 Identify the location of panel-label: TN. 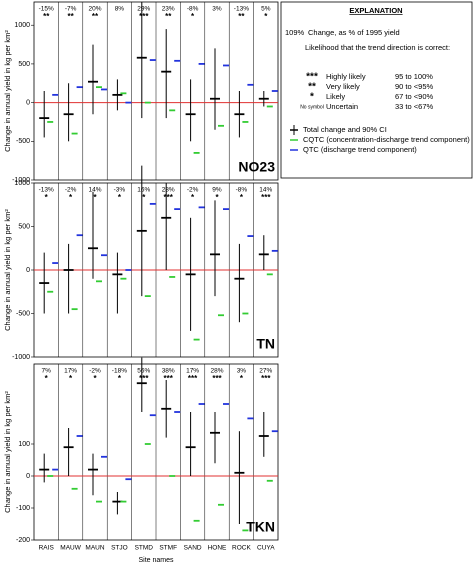
(265, 344).